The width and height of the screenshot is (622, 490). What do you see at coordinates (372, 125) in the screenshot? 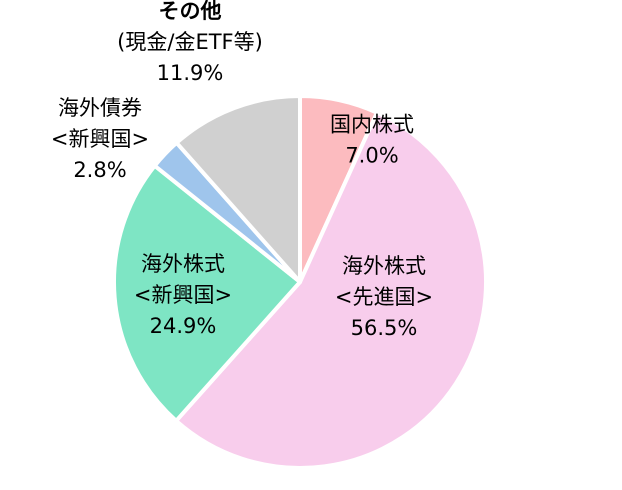
I see `slice-name-label: 国内株式` at bounding box center [372, 125].